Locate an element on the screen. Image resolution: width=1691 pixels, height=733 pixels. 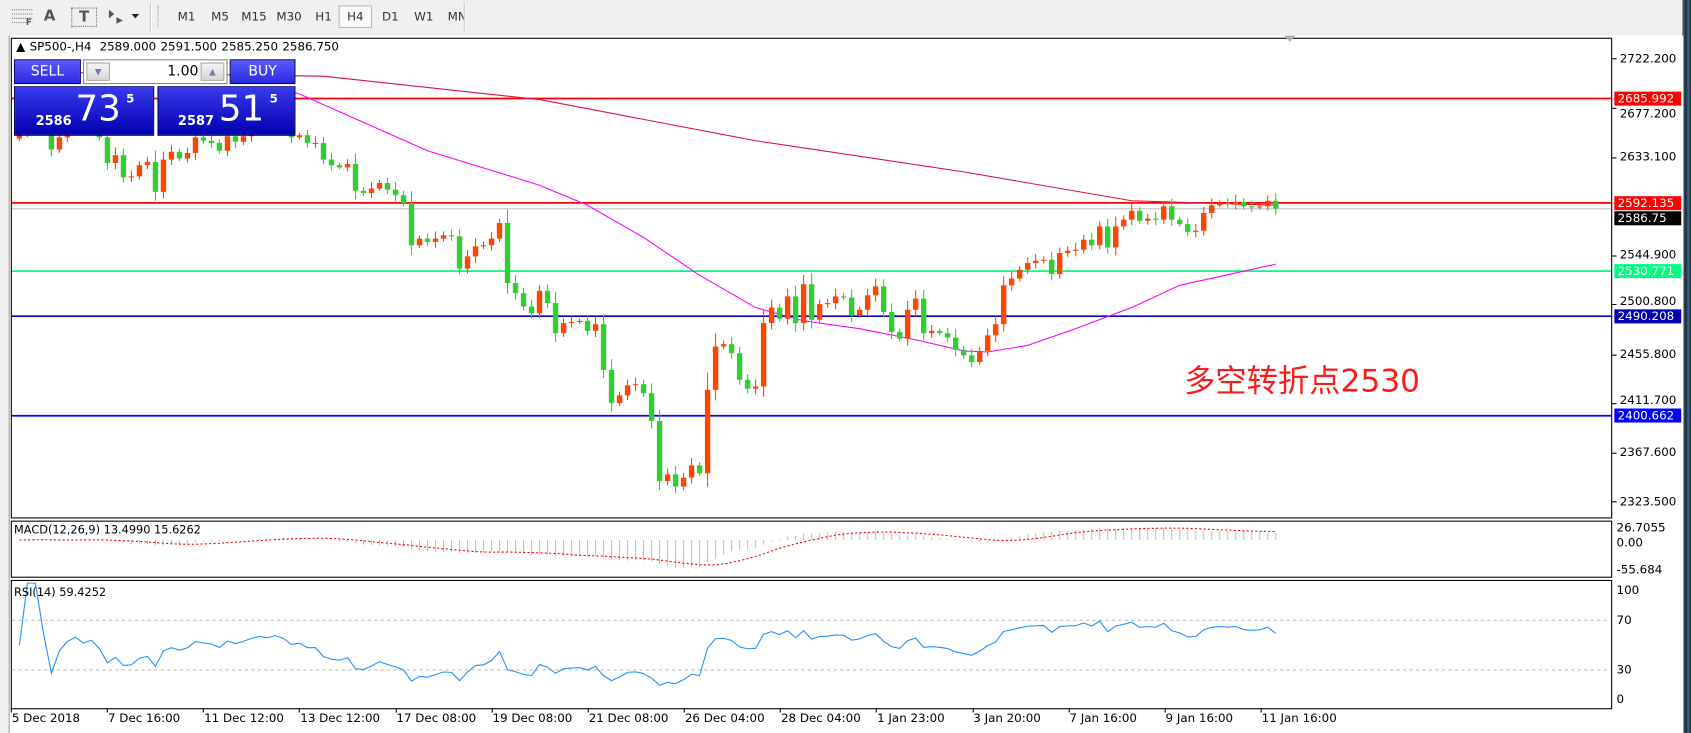
time-axis-label: 7 Dec 16:00 is located at coordinates (144, 718).